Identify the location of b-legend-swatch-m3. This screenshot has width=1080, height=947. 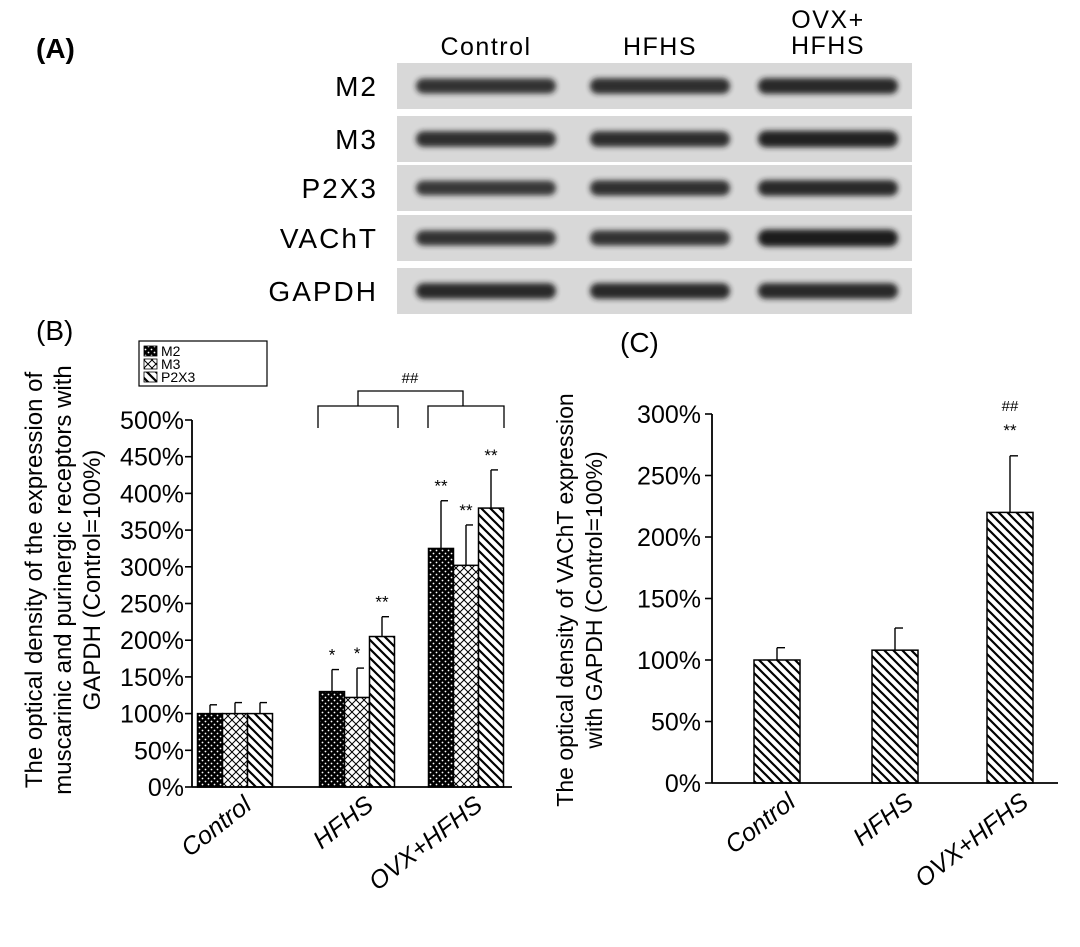
(150, 364).